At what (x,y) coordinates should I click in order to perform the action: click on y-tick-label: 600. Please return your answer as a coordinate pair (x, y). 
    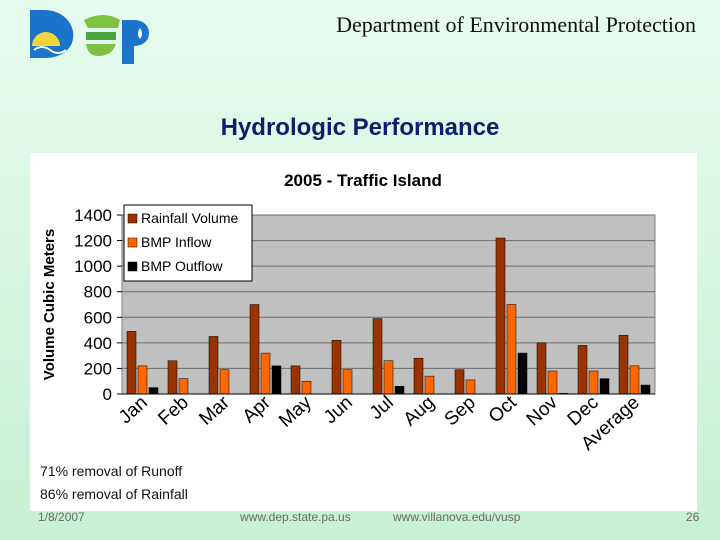
    Looking at the image, I should click on (98, 317).